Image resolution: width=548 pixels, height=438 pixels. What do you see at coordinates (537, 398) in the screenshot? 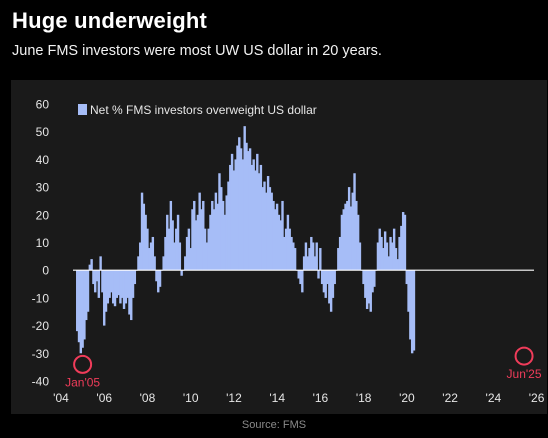
I see `x-tick-label: '26` at bounding box center [537, 398].